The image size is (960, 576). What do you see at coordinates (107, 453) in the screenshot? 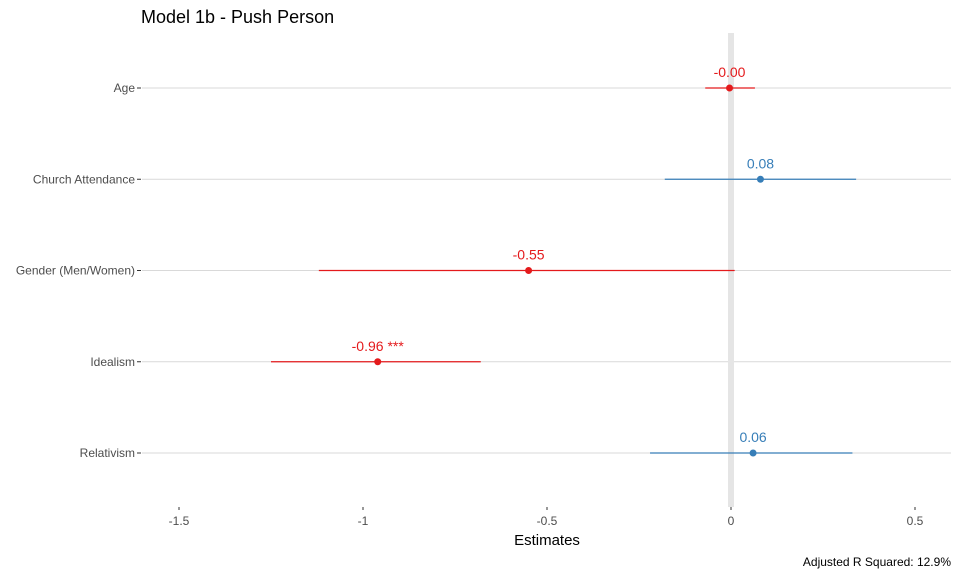
I see `category-label: Relativism` at bounding box center [107, 453].